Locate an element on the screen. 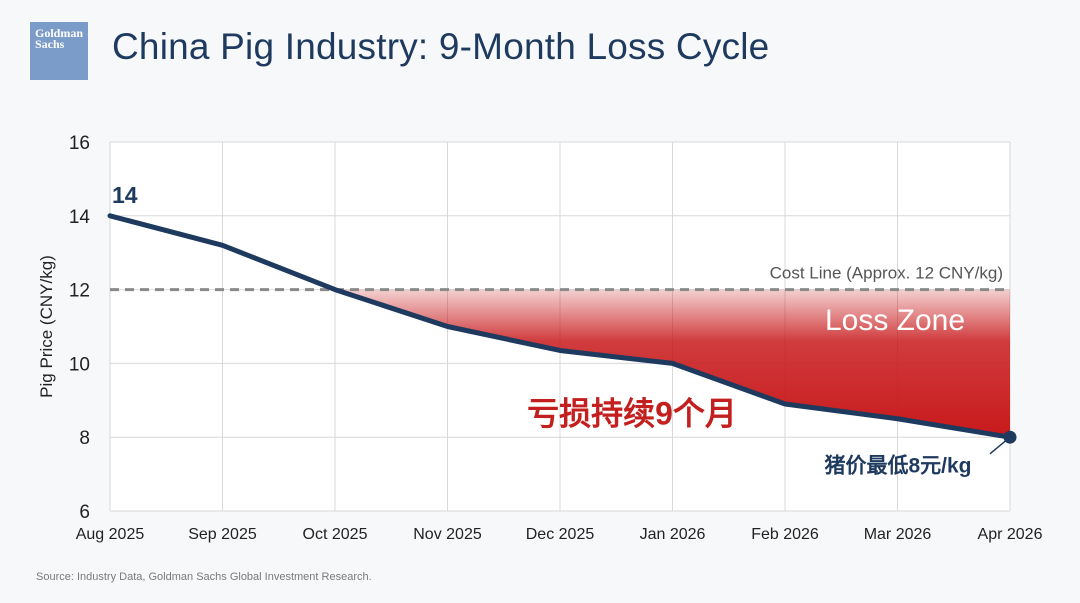 The width and height of the screenshot is (1080, 603). x-tick-label: Nov 2025 is located at coordinates (447, 534).